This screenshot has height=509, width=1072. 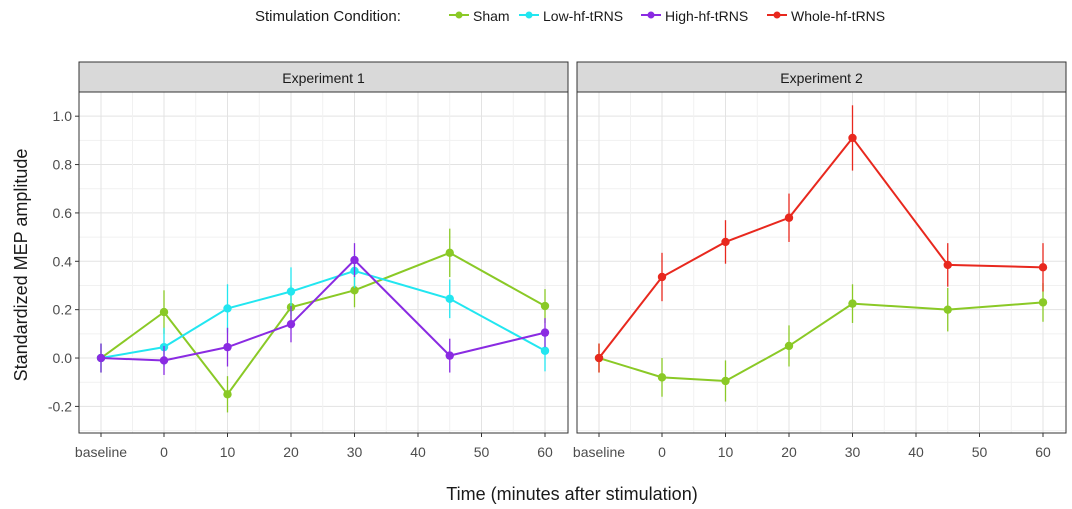 I want to click on legend-title: Stimulation Condition:, so click(x=328, y=16).